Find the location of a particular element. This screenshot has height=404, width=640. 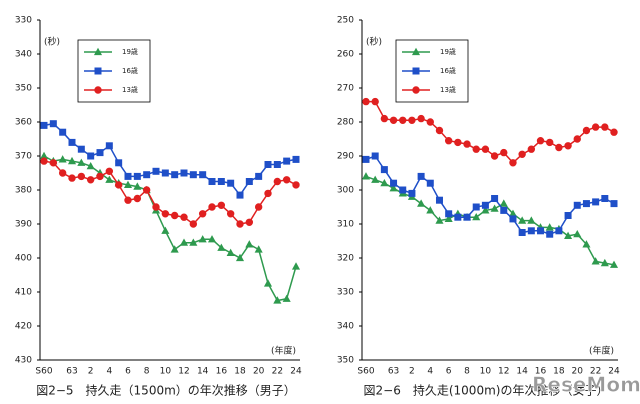

chart-caption: 図2−5 持久走（1500m）の年次推移（男子） is located at coordinates (166, 390).